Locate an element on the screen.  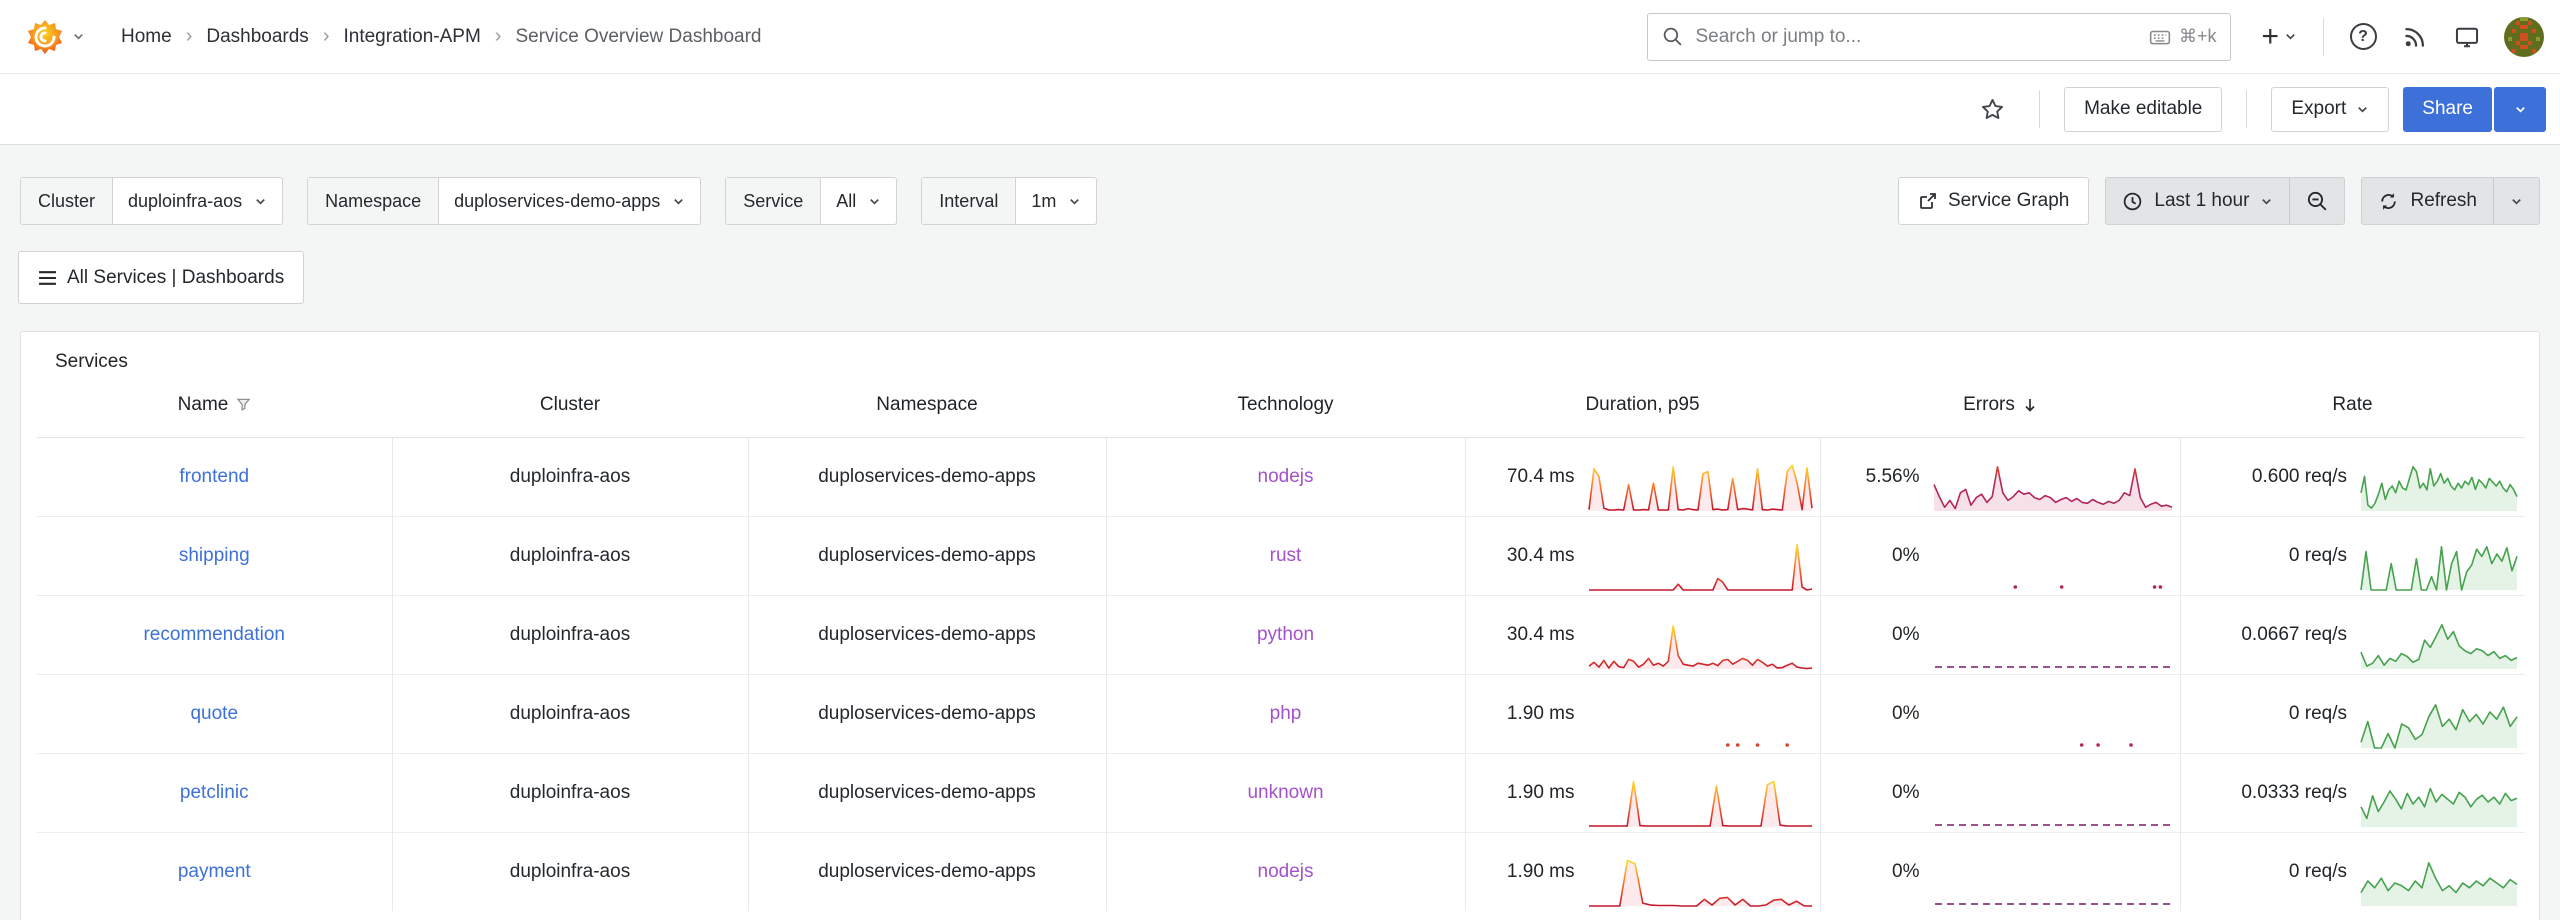
breadcrumb-home: Home is located at coordinates (146, 36).